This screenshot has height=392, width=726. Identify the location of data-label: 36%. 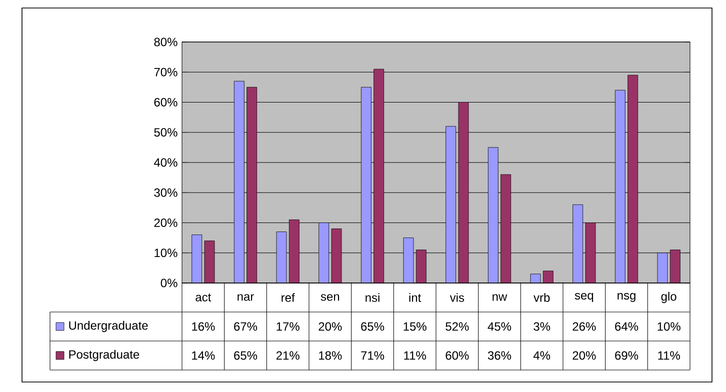
(500, 355).